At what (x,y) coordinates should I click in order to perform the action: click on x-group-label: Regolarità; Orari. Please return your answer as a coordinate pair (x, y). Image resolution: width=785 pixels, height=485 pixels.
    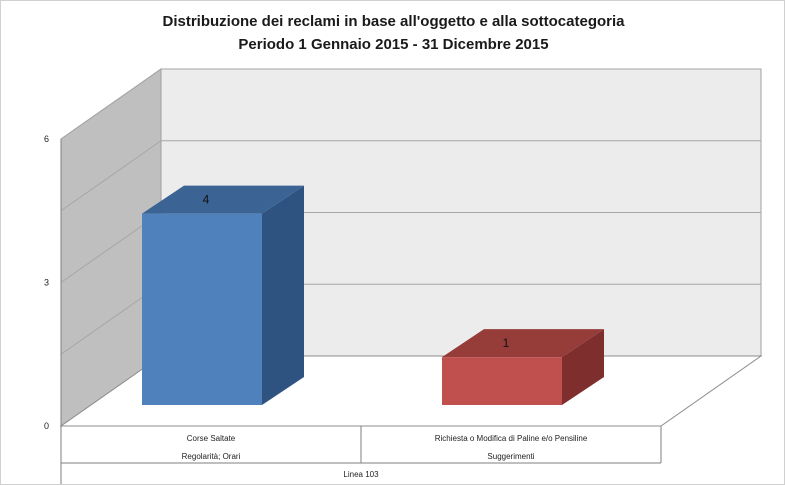
    Looking at the image, I should click on (211, 456).